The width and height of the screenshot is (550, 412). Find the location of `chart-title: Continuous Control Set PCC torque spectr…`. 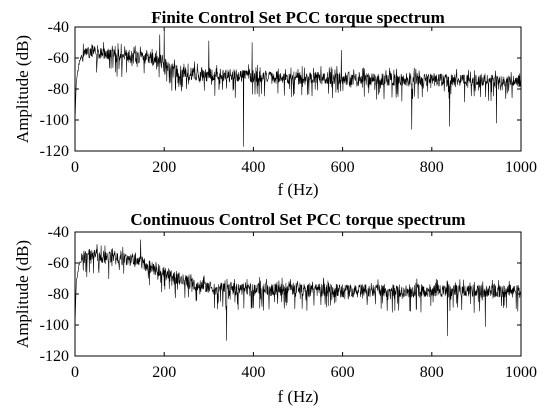

chart-title: Continuous Control Set PCC torque spectr… is located at coordinates (297, 219).